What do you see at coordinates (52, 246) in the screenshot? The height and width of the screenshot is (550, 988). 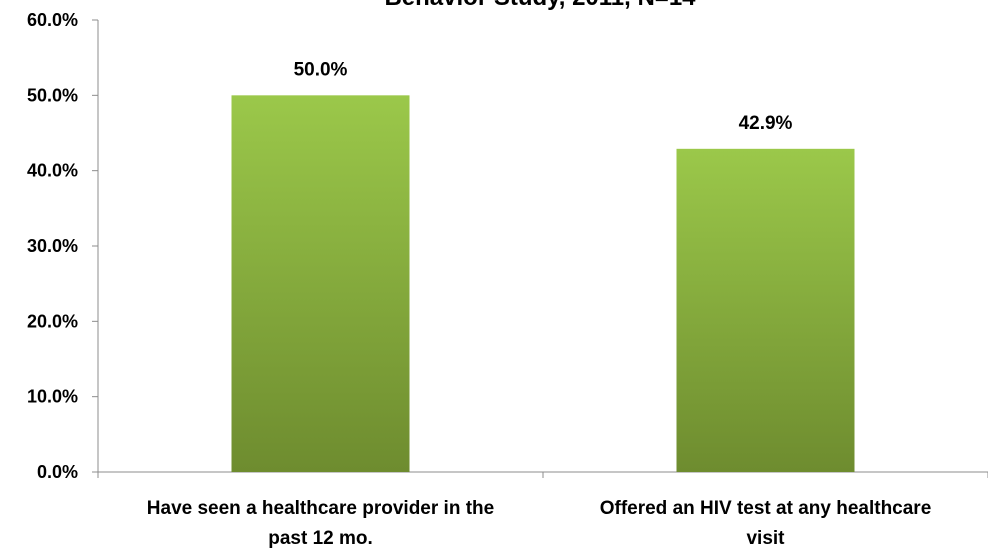 I see `y-tick-label: 30.0%` at bounding box center [52, 246].